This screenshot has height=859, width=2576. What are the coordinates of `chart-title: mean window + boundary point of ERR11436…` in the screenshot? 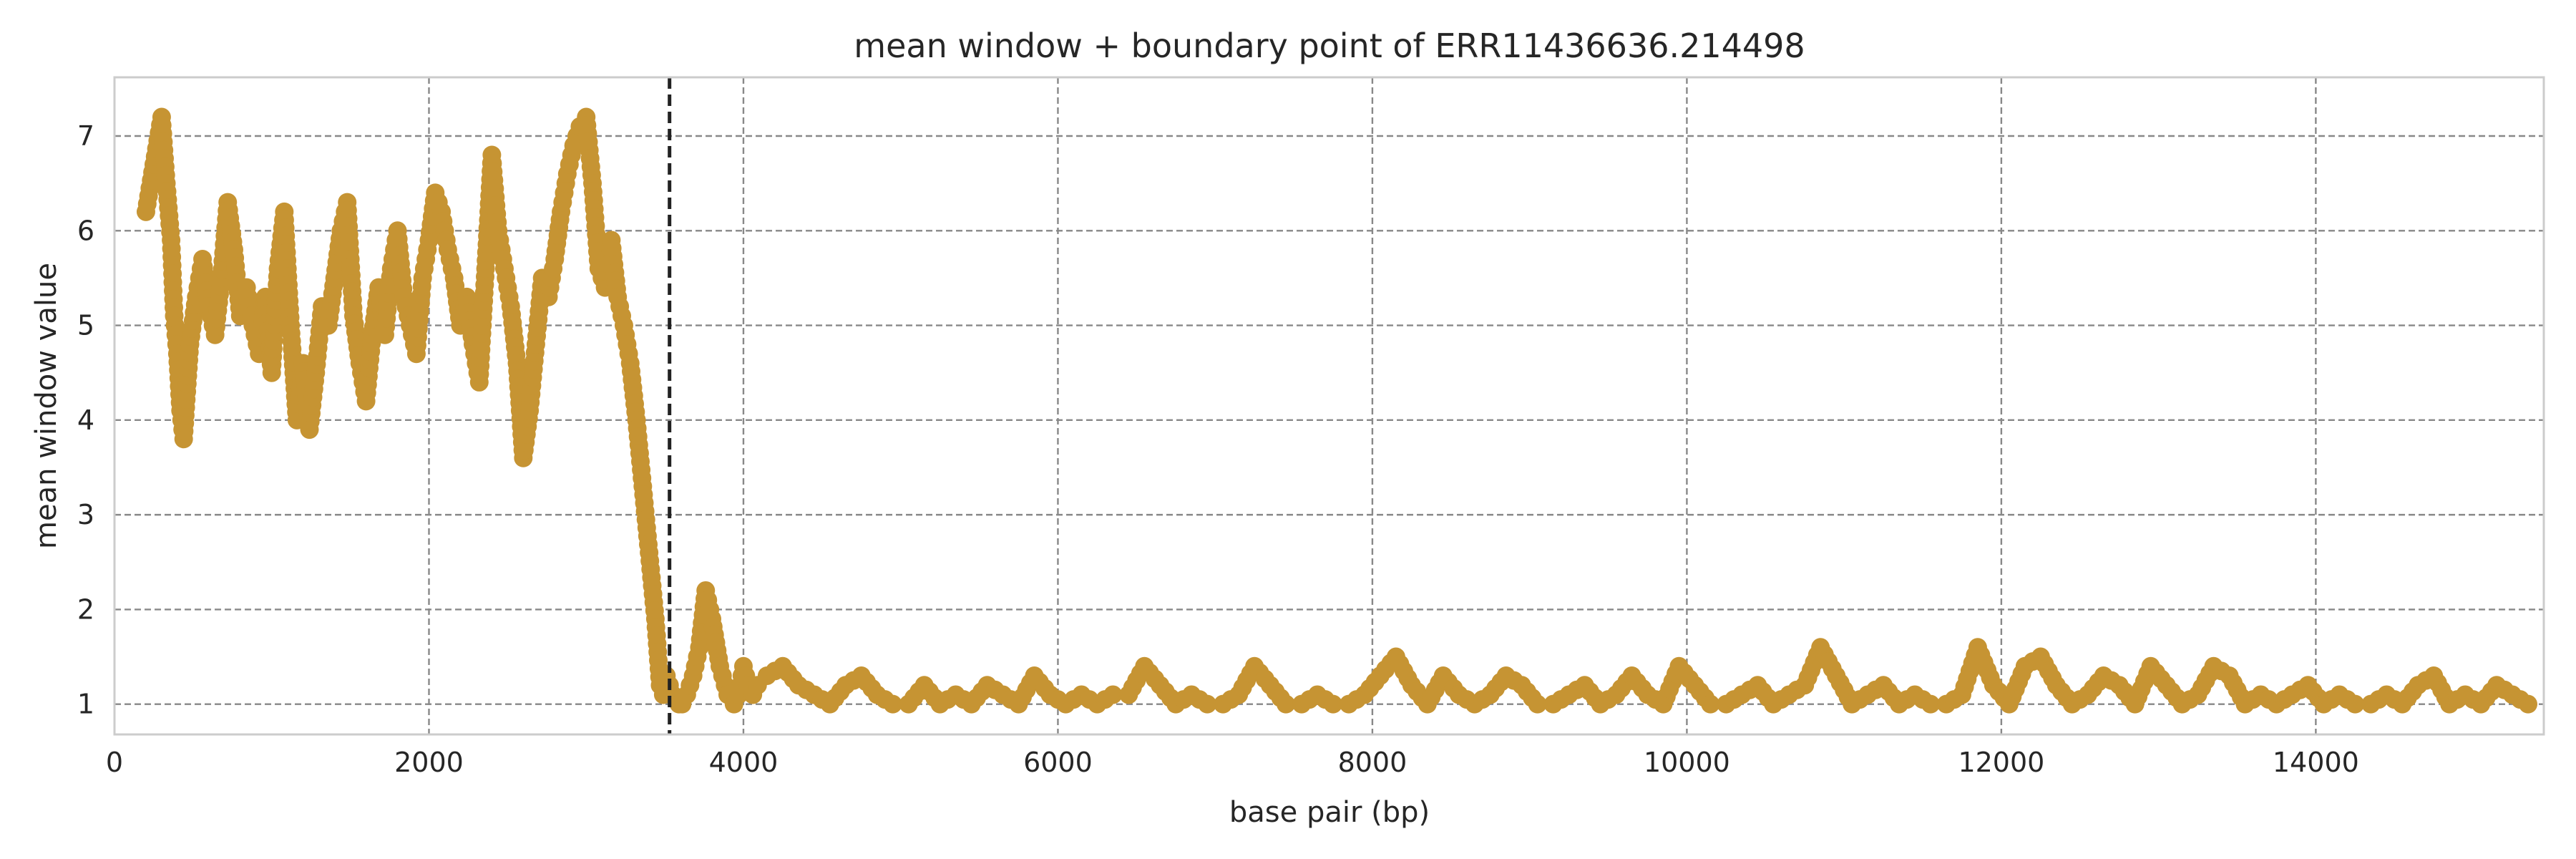 It's located at (1329, 45).